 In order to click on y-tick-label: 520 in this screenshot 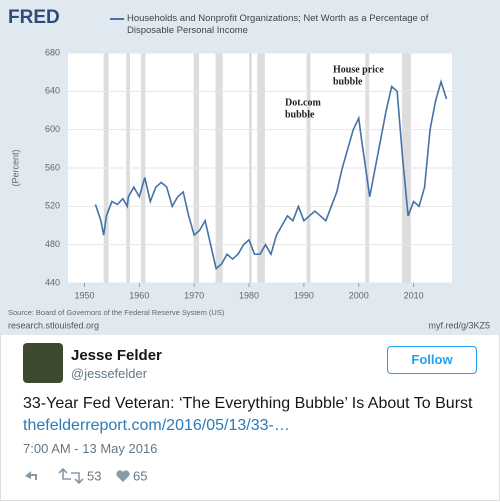, I will do `click(52, 206)`.